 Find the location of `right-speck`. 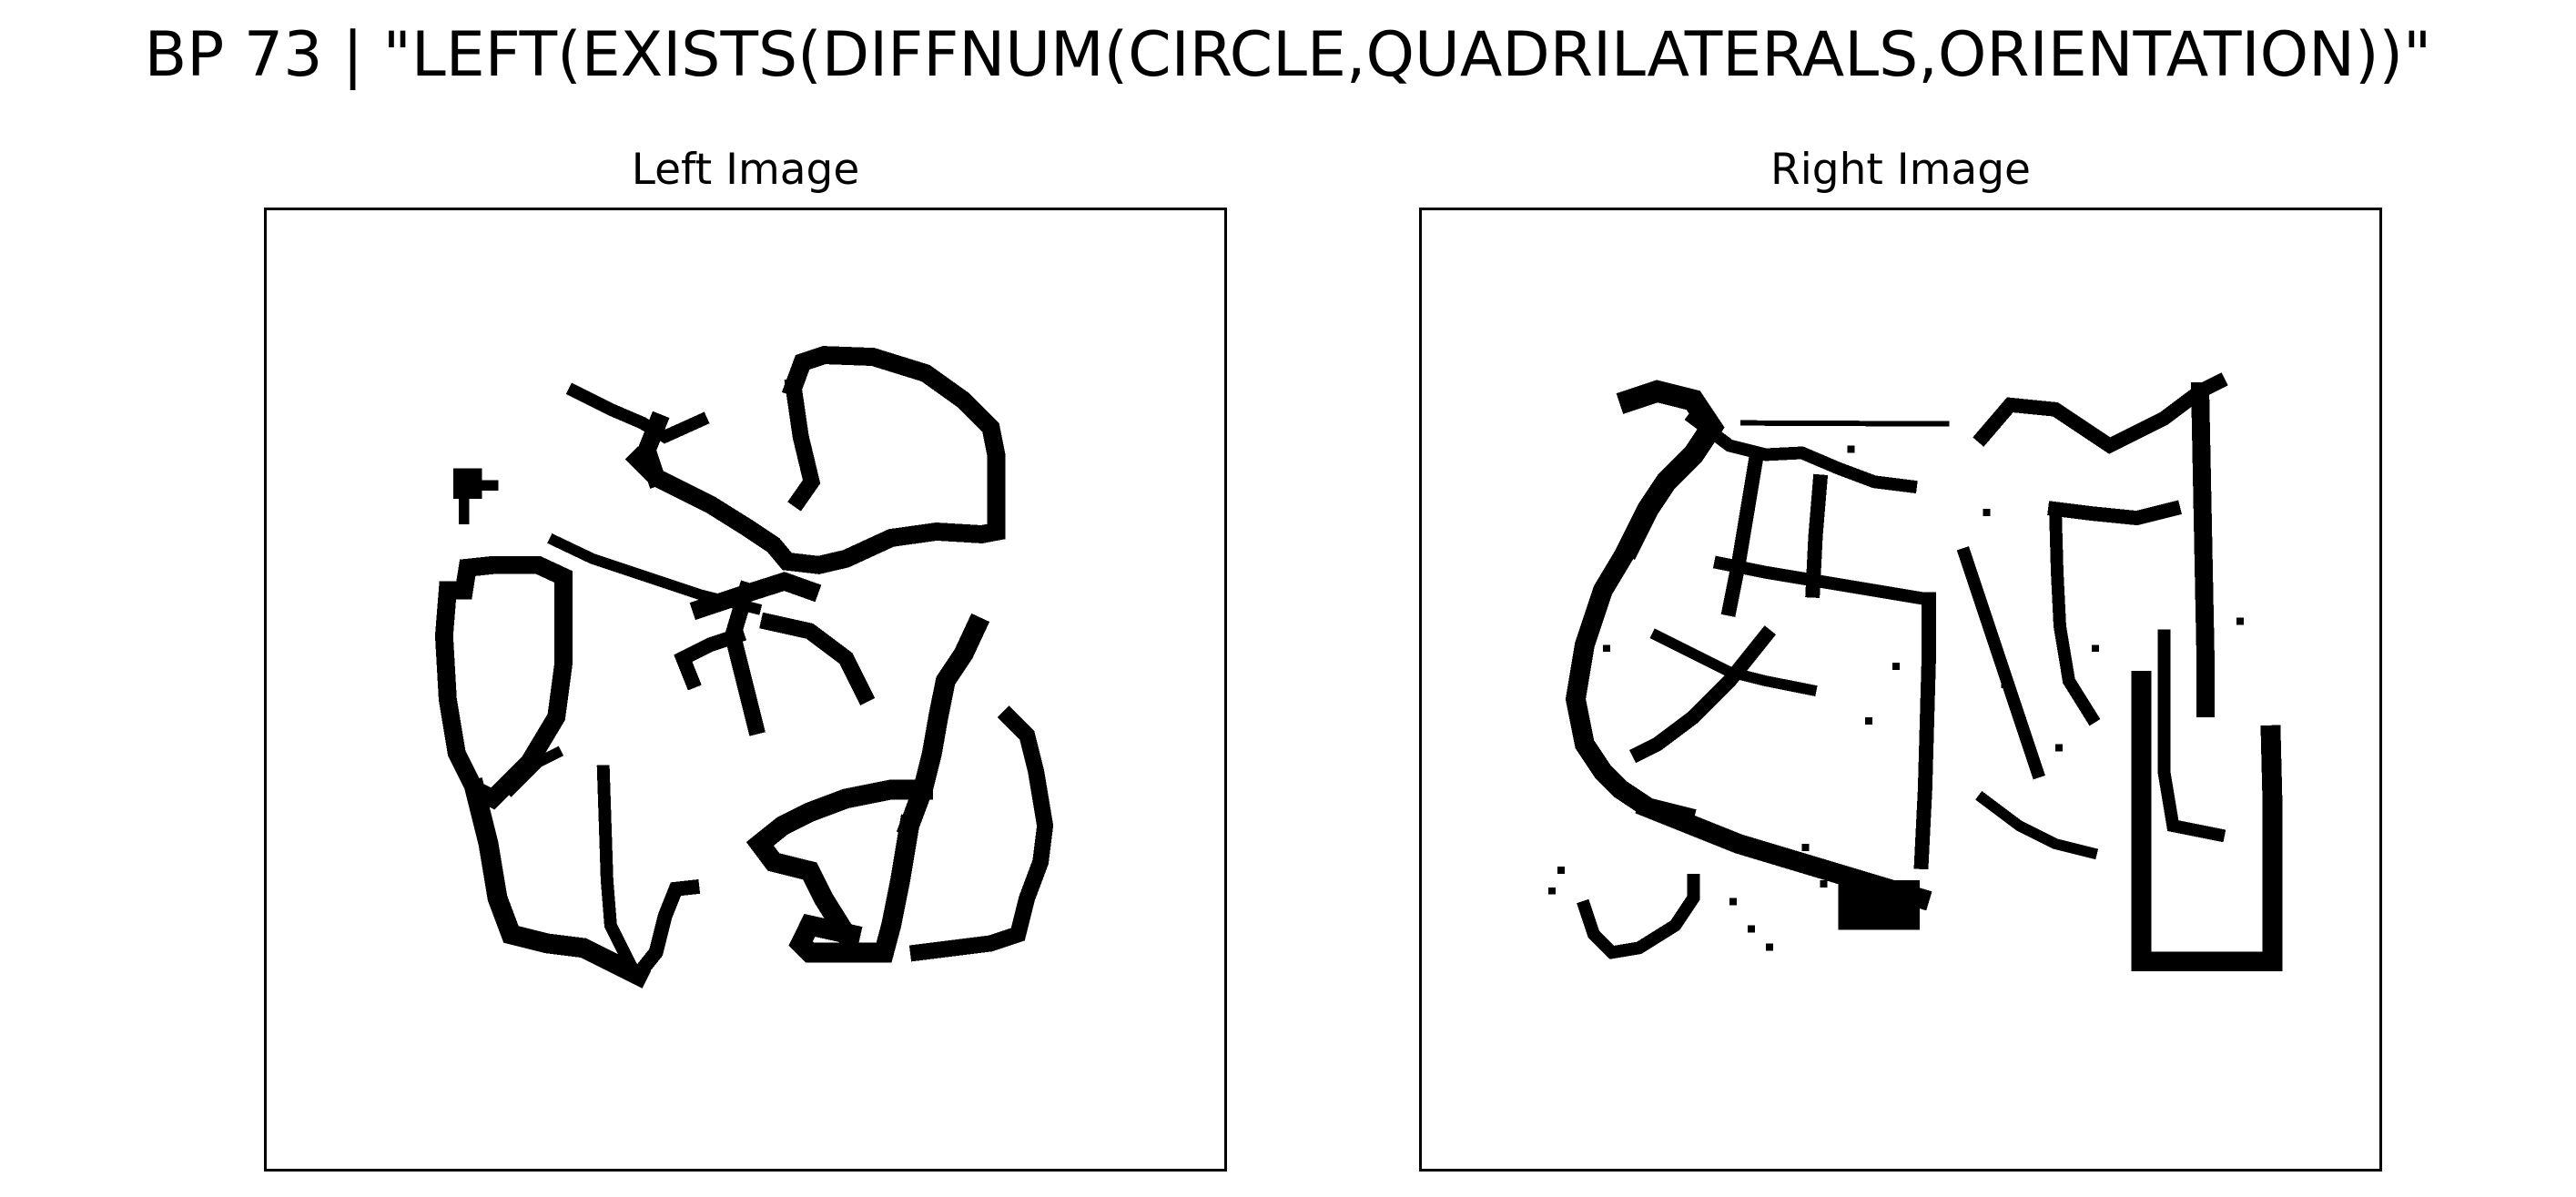

right-speck is located at coordinates (1561, 870).